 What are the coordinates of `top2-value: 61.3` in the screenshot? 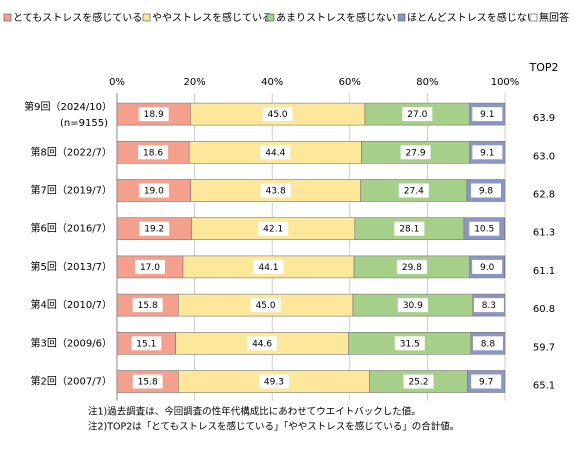 It's located at (544, 233).